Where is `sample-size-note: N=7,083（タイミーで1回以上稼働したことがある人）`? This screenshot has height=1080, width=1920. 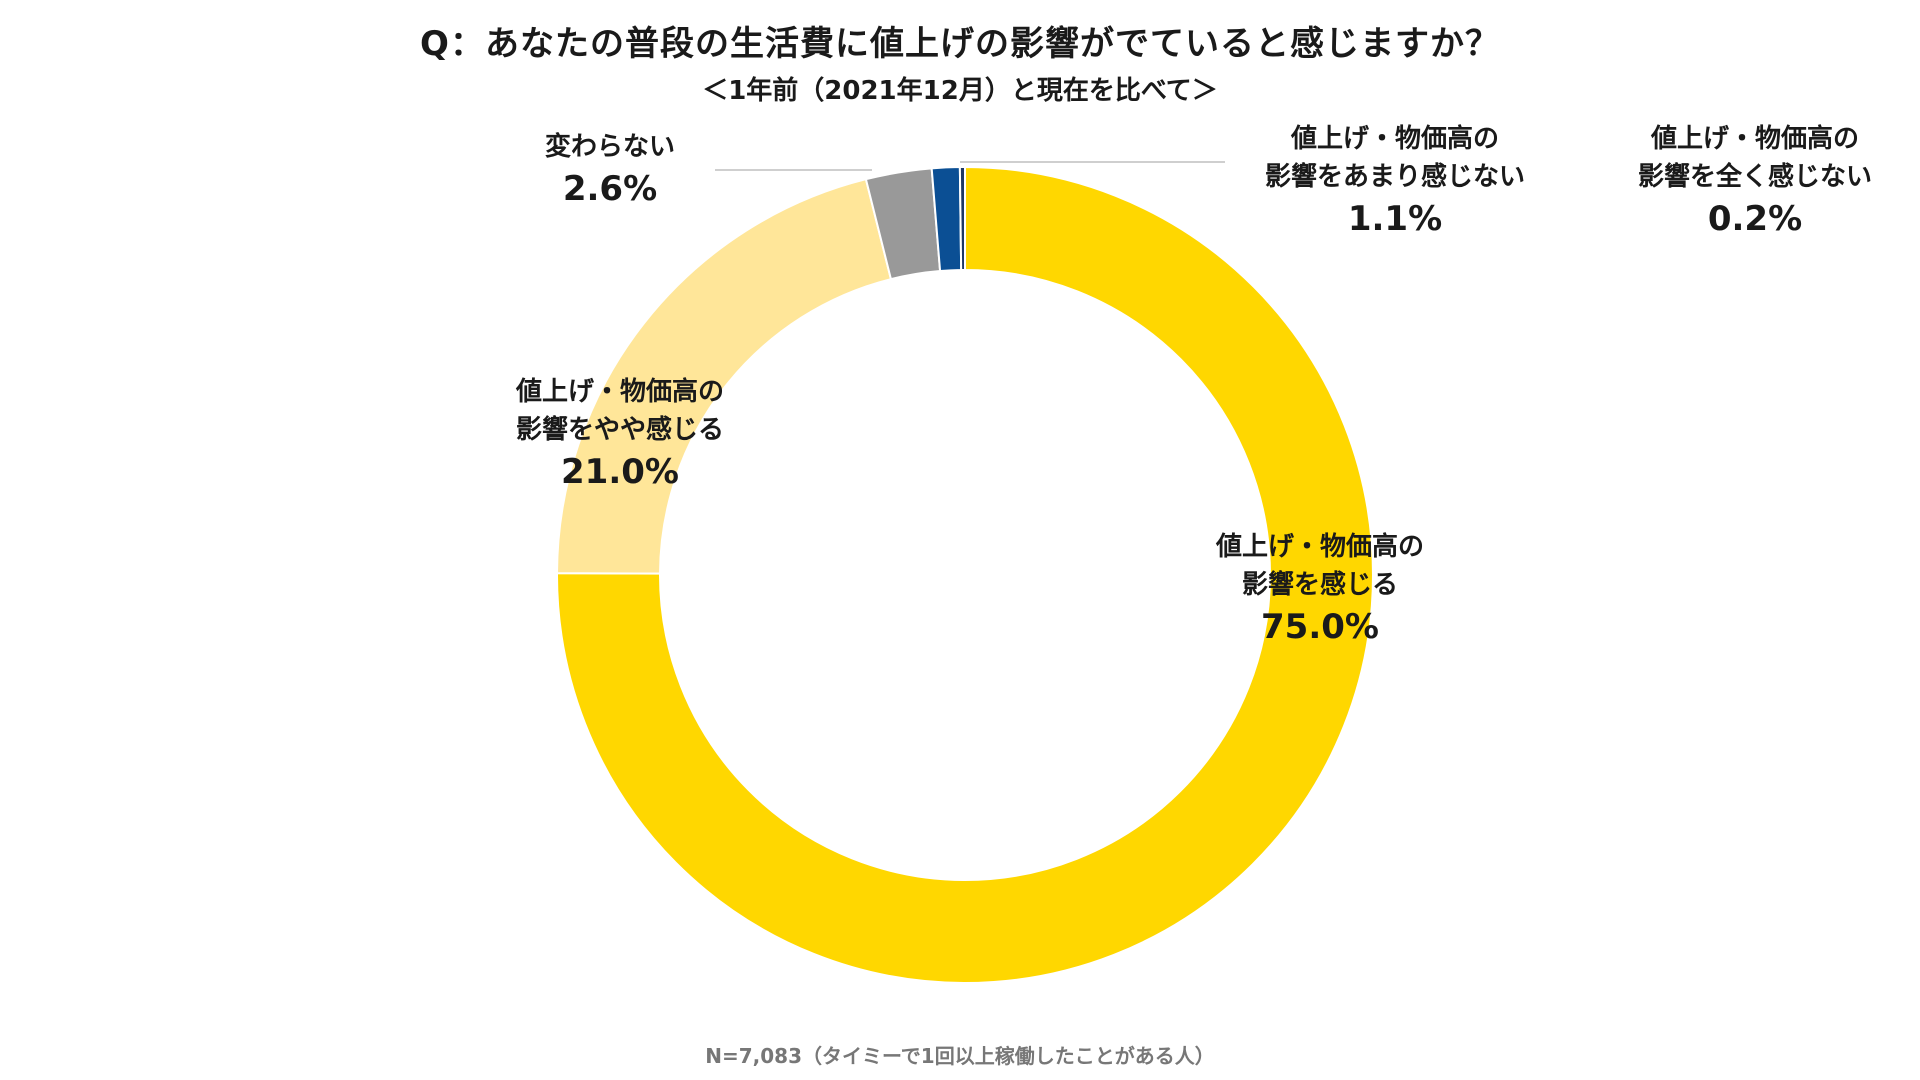 sample-size-note: N=7,083（タイミーで1回以上稼働したことがある人） is located at coordinates (960, 1056).